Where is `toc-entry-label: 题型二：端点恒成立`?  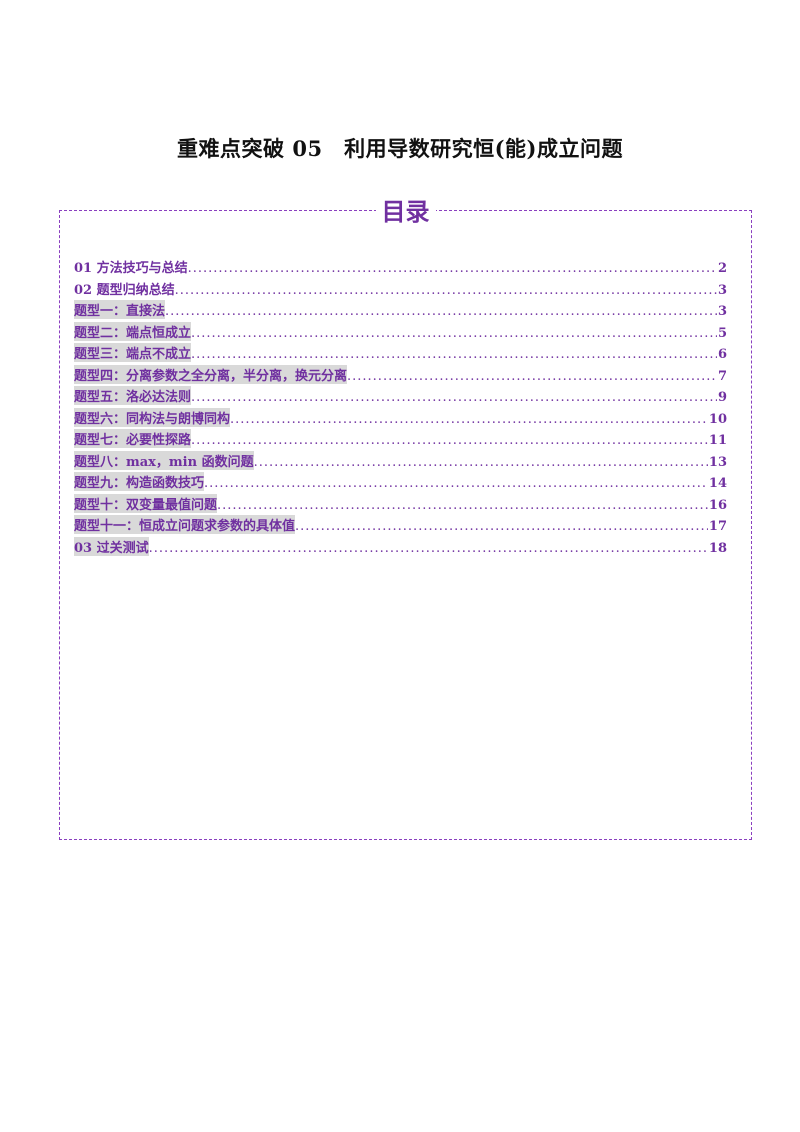
toc-entry-label: 题型二：端点恒成立 is located at coordinates (133, 331).